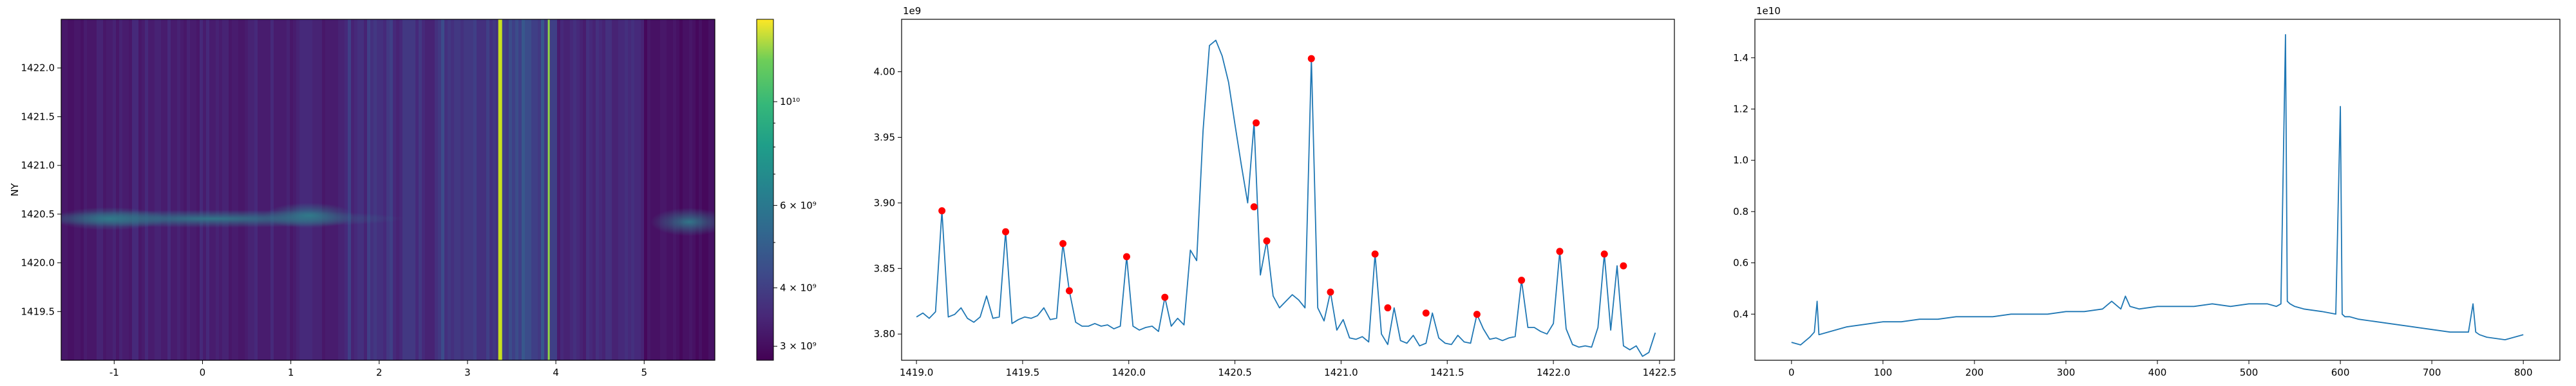 The width and height of the screenshot is (2576, 386). Describe the element at coordinates (15, 189) in the screenshot. I see `heatmap-ylabel: NY` at that location.